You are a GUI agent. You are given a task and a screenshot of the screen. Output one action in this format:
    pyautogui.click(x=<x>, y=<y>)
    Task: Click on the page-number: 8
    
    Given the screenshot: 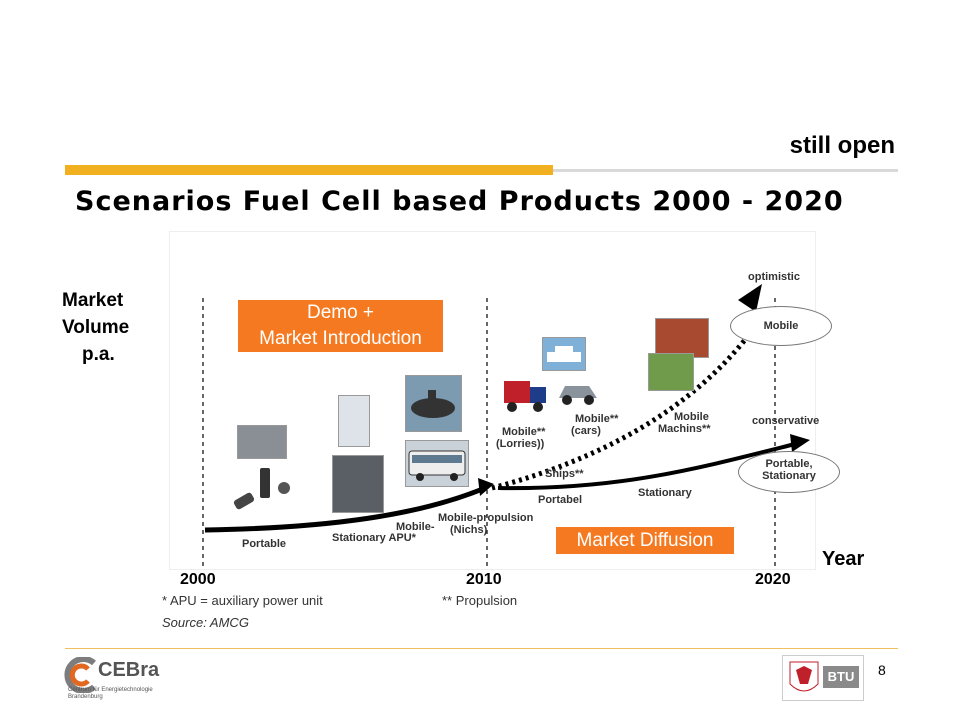 What is the action you would take?
    pyautogui.click(x=882, y=670)
    